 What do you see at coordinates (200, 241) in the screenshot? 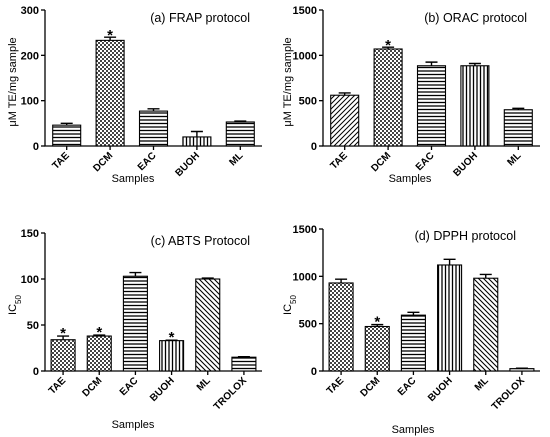
I see `chart-title: (c) ABTS Protocol` at bounding box center [200, 241].